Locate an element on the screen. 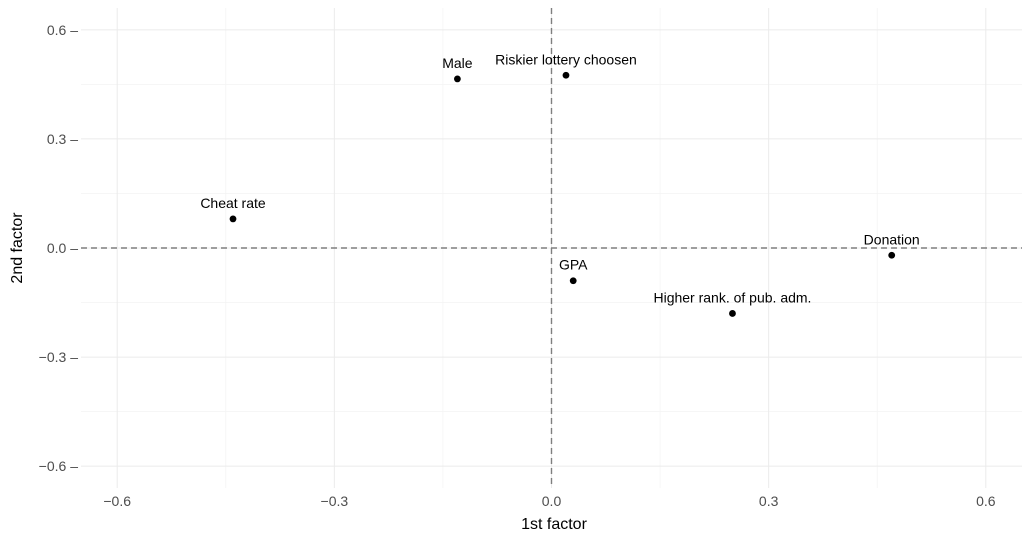 The height and width of the screenshot is (535, 1024). point-label: GPA is located at coordinates (573, 265).